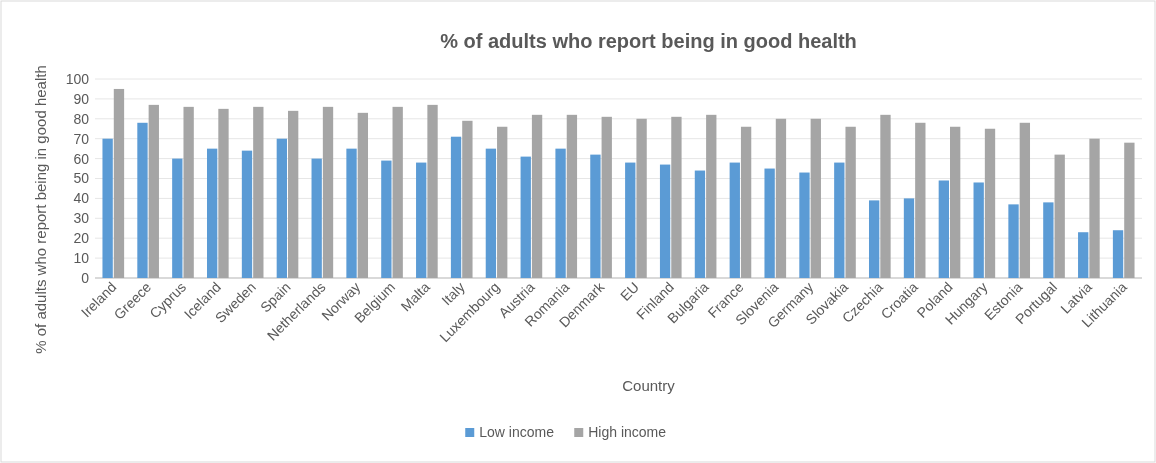 The image size is (1156, 463). What do you see at coordinates (81, 138) in the screenshot?
I see `y-tick-label: 70` at bounding box center [81, 138].